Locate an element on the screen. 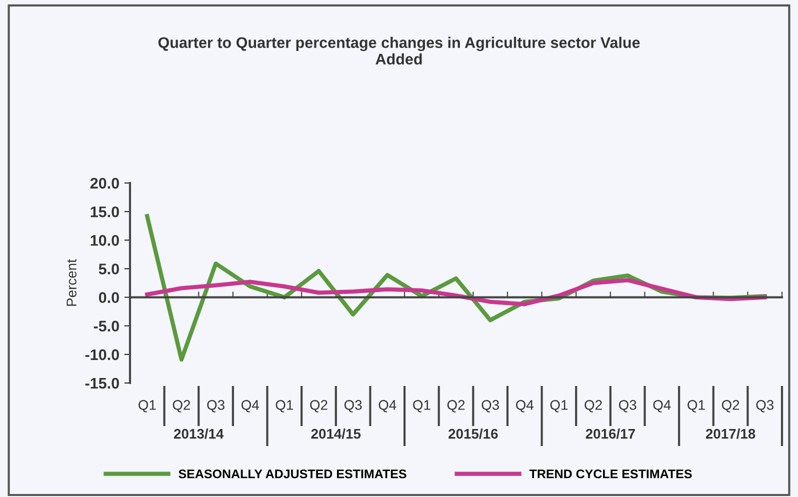  y-tick-label: 5.0 is located at coordinates (108, 269).